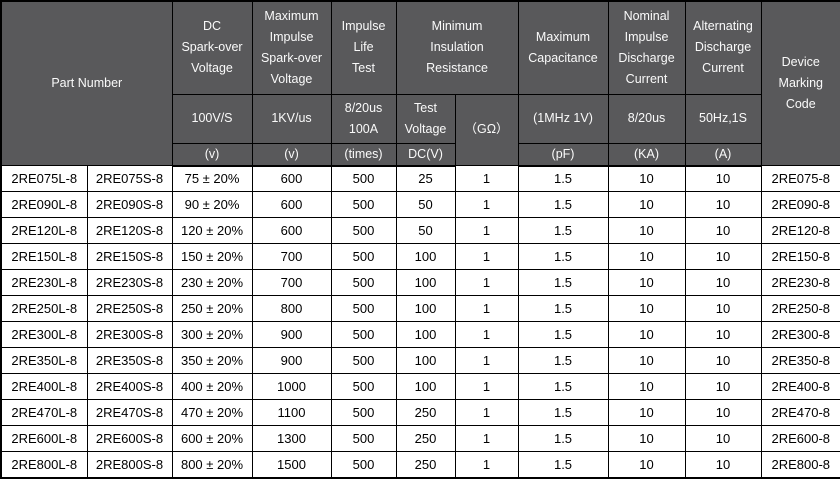  What do you see at coordinates (800, 464) in the screenshot?
I see `table-cell: 2RE800-8` at bounding box center [800, 464].